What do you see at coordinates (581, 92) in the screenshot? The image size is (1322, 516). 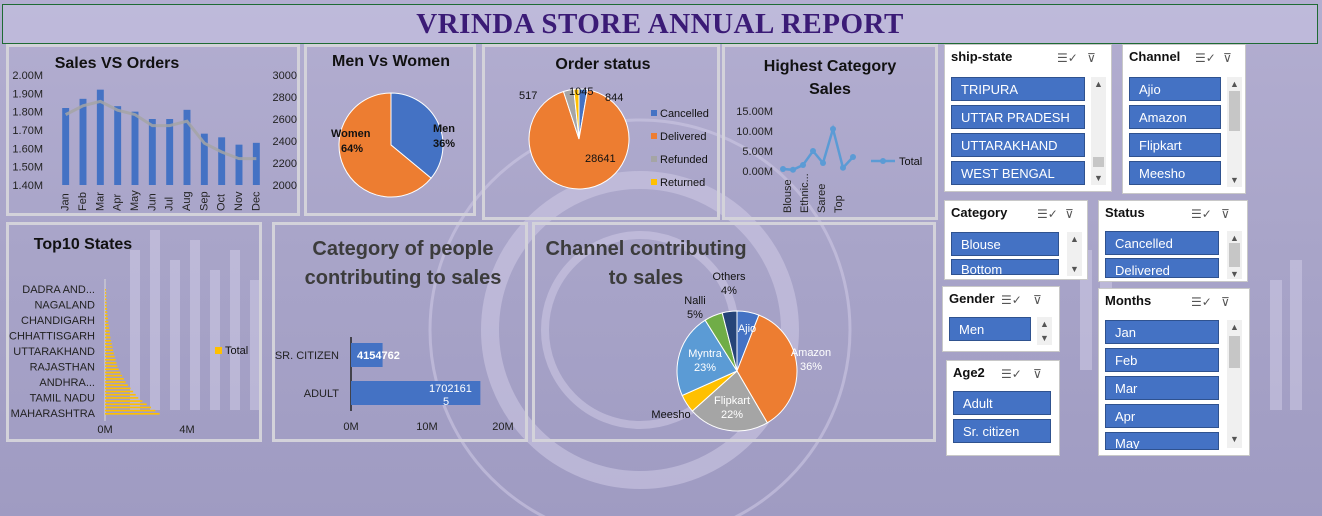 I see `data-label-refunded: 1045` at bounding box center [581, 92].